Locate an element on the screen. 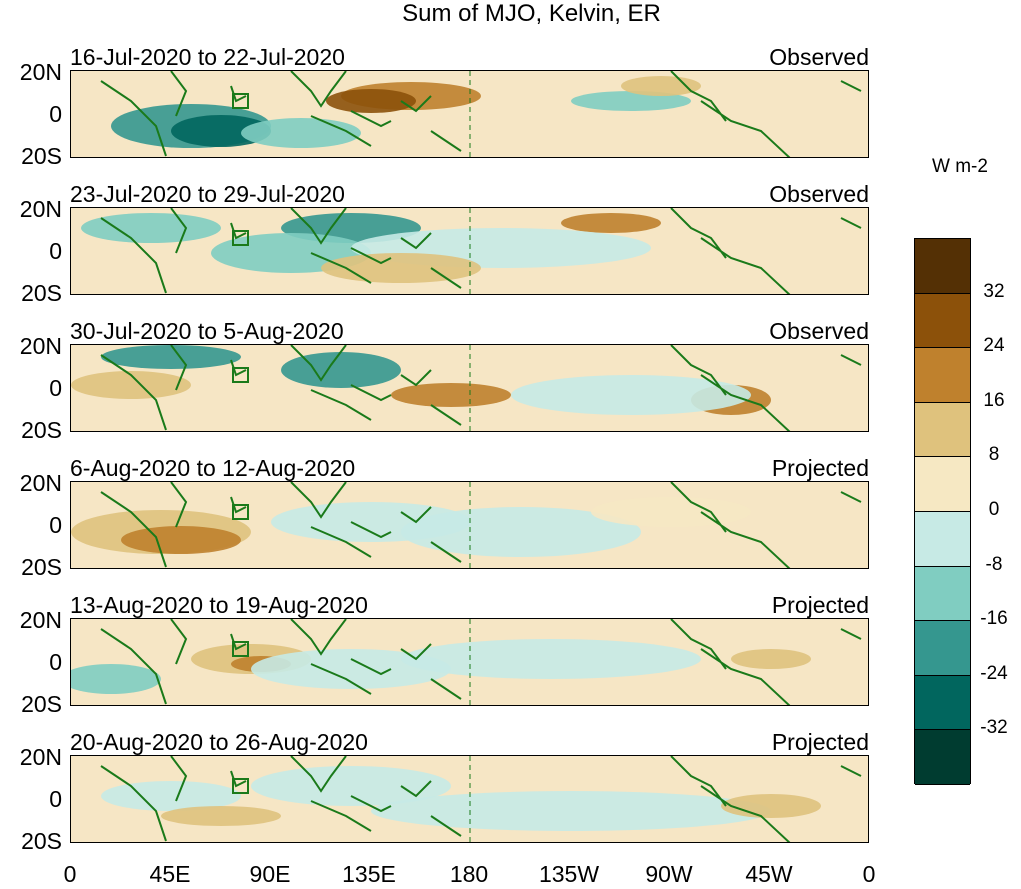 This screenshot has width=1021, height=889. longitude-label: 45E is located at coordinates (170, 874).